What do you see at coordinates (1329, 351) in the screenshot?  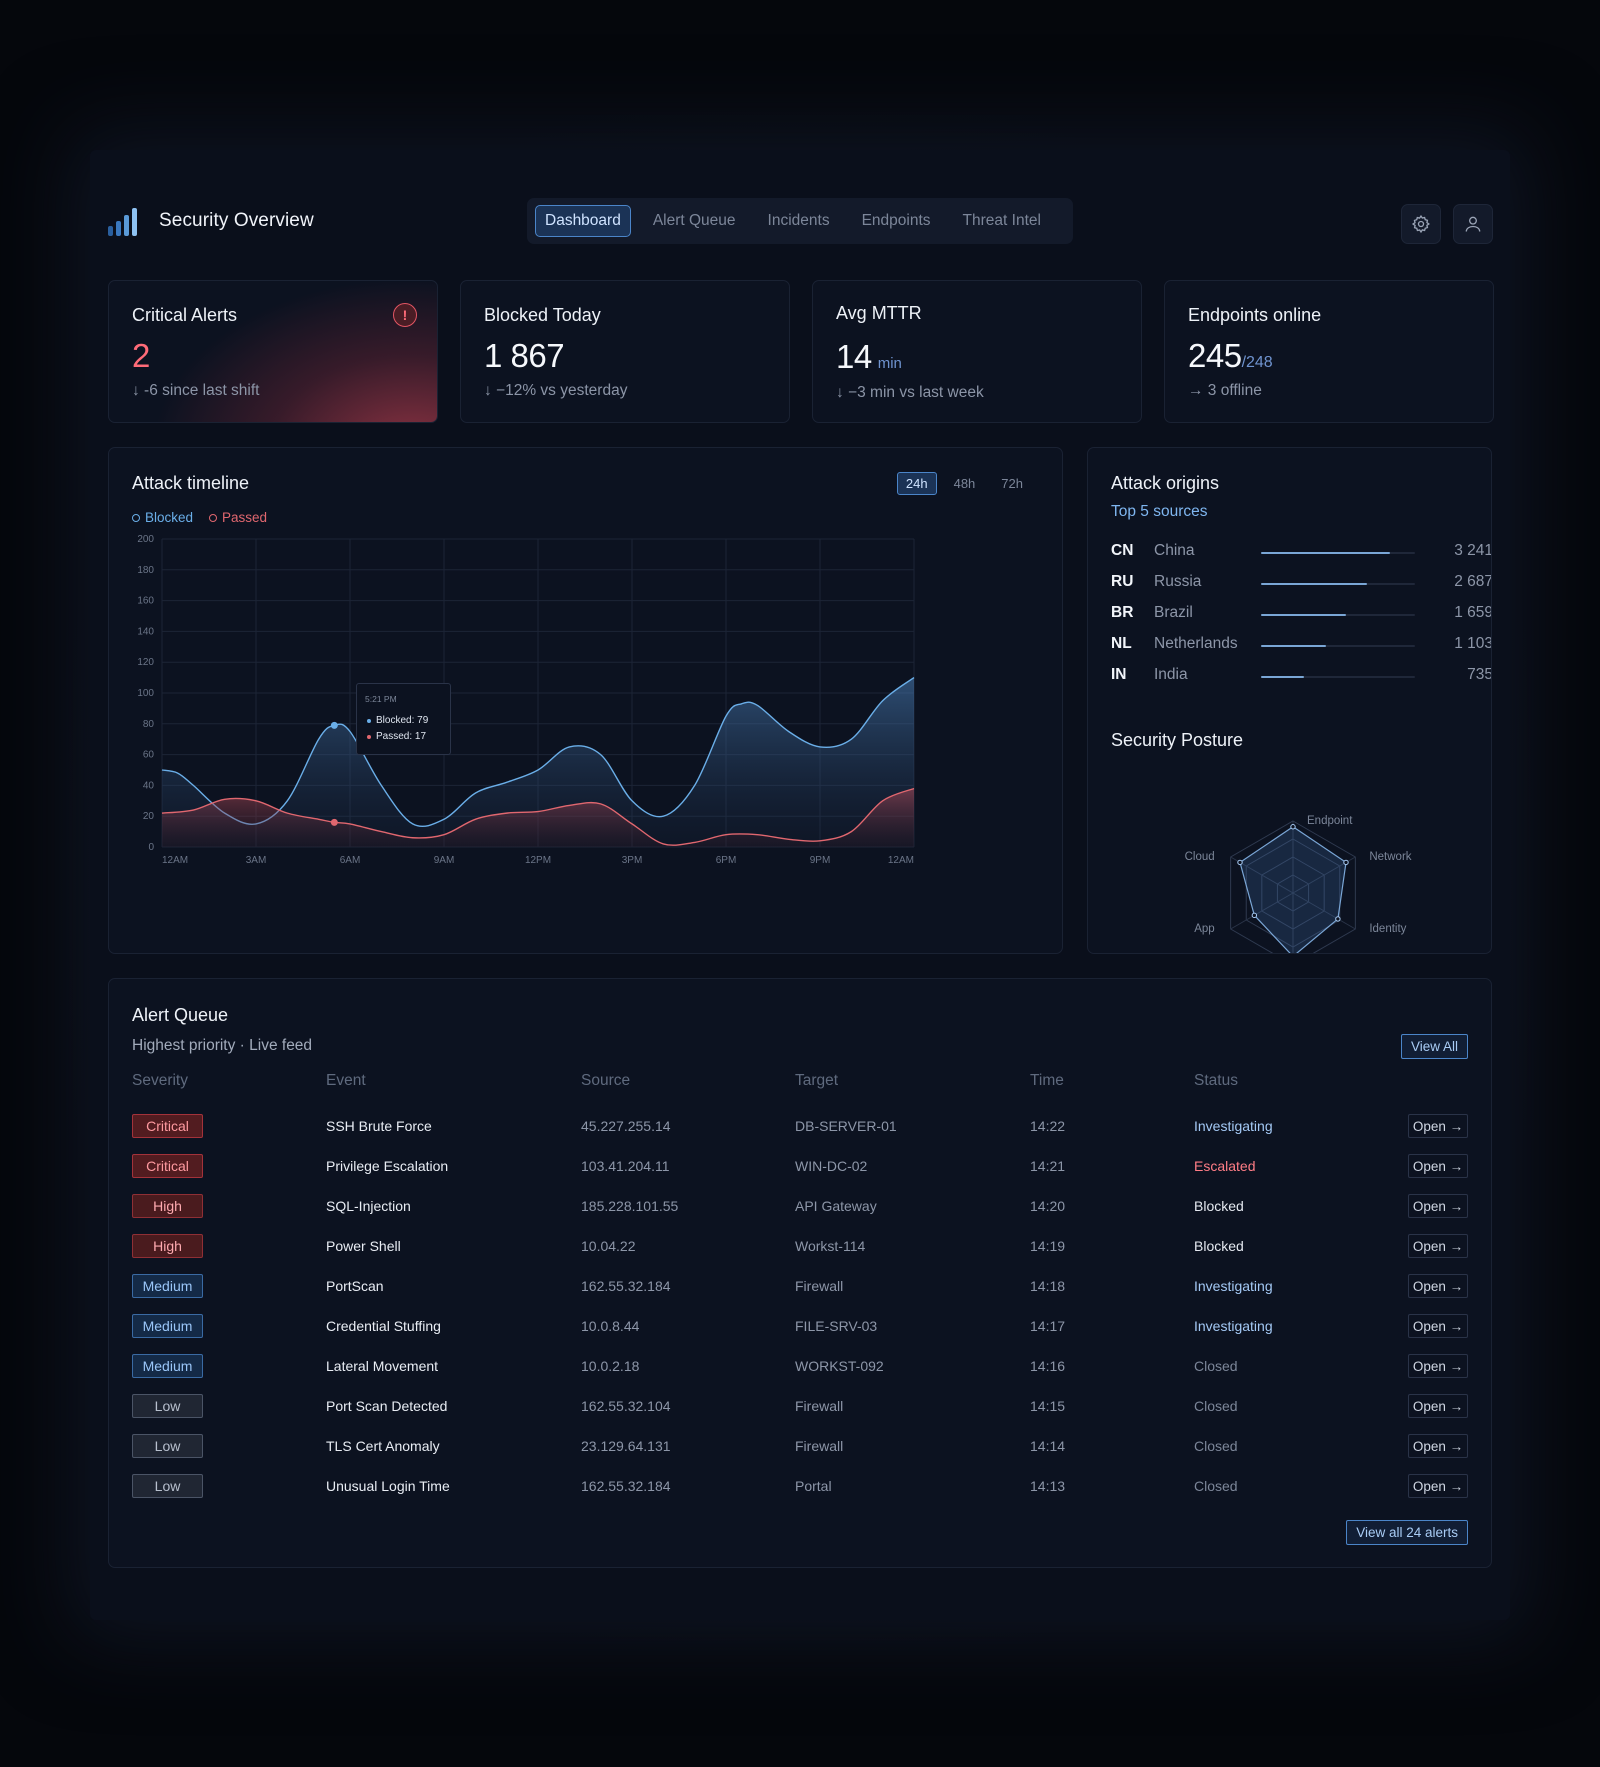 I see `stat-card-endpoints-online: Endpoints online 245/248 → 3 offline` at bounding box center [1329, 351].